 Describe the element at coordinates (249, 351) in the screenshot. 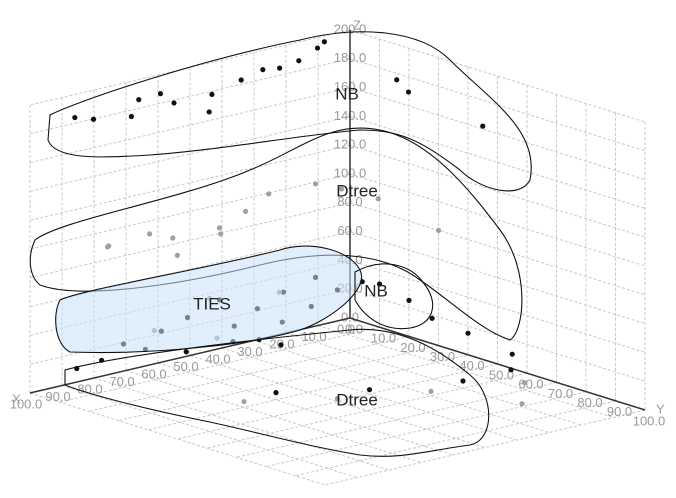

I see `x-tick-label: 30.0` at that location.